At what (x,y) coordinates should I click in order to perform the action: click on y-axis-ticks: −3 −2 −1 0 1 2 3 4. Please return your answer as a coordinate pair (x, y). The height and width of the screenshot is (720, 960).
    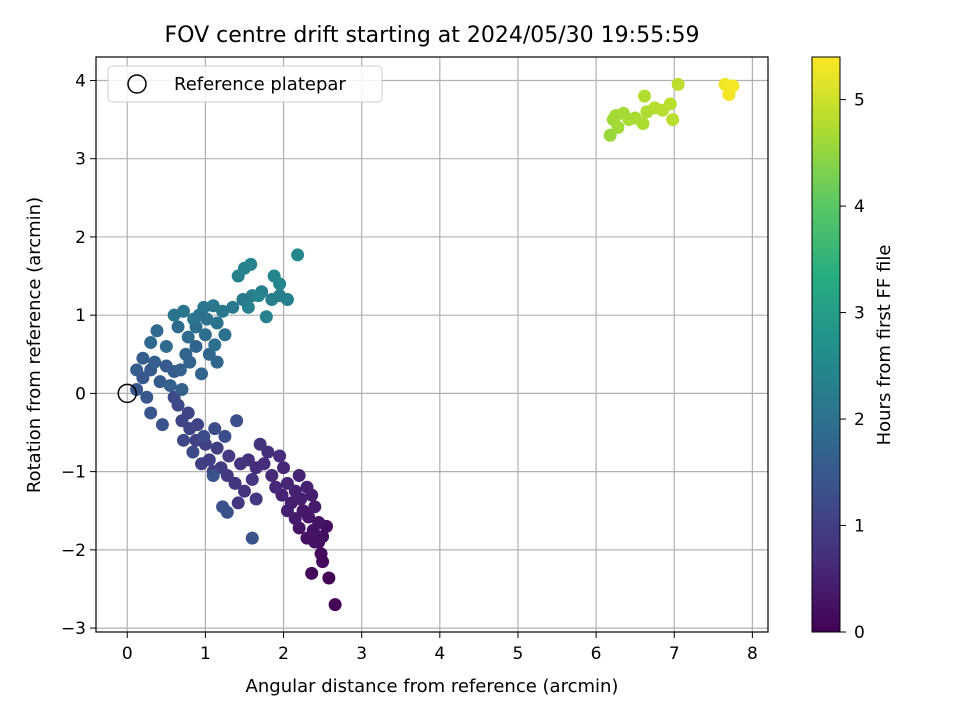
    Looking at the image, I should click on (78, 355).